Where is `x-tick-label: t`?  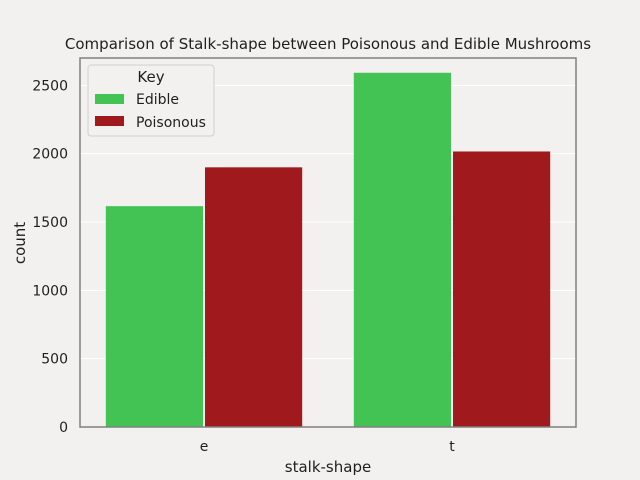 x-tick-label: t is located at coordinates (452, 447).